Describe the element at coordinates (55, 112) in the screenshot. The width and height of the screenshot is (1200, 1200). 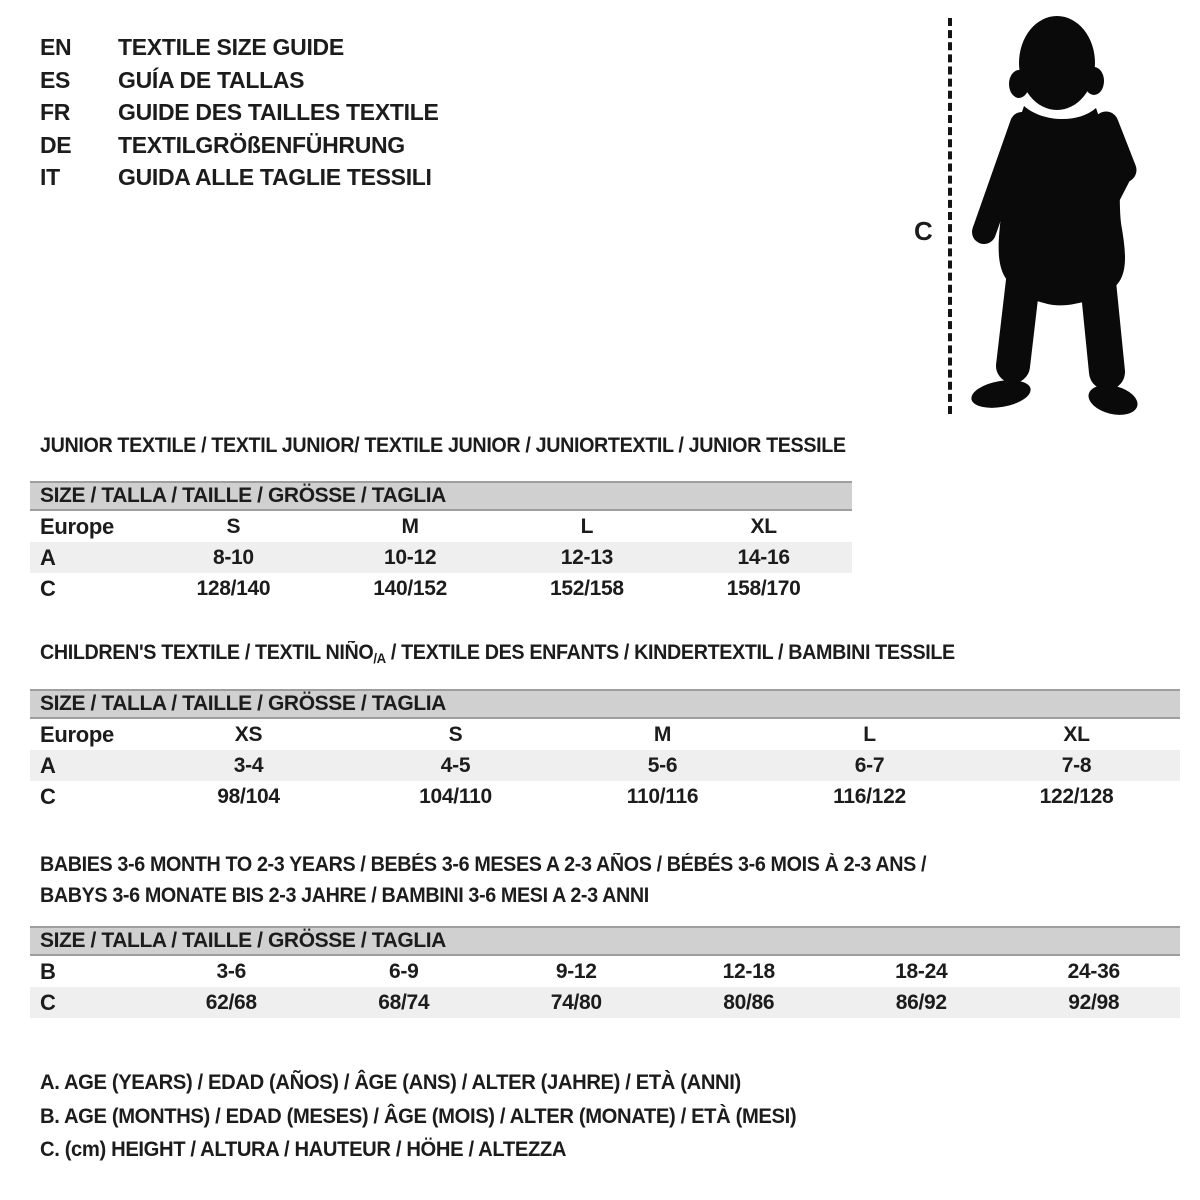
I see `language-code: FR` at that location.